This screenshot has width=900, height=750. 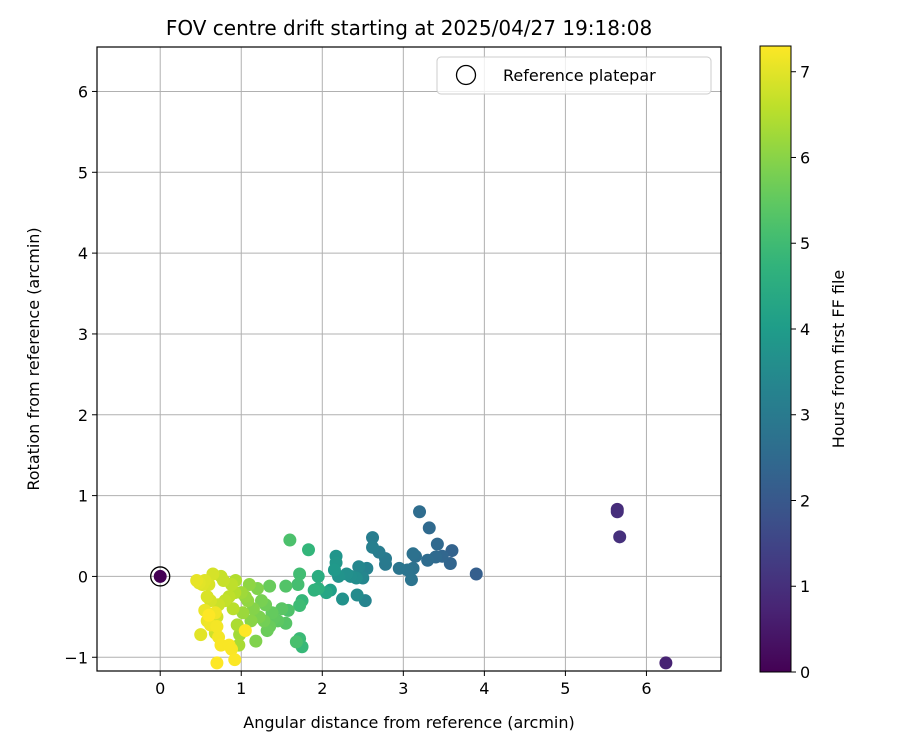 What do you see at coordinates (805, 329) in the screenshot?
I see `colorbar-tick-label: 4` at bounding box center [805, 329].